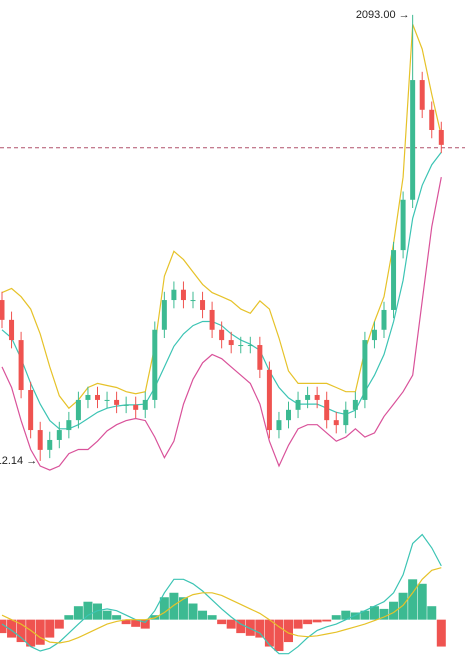 Image resolution: width=465 pixels, height=671 pixels. What do you see at coordinates (18, 461) in the screenshot?
I see `price-label: 1012.14 →` at bounding box center [18, 461].